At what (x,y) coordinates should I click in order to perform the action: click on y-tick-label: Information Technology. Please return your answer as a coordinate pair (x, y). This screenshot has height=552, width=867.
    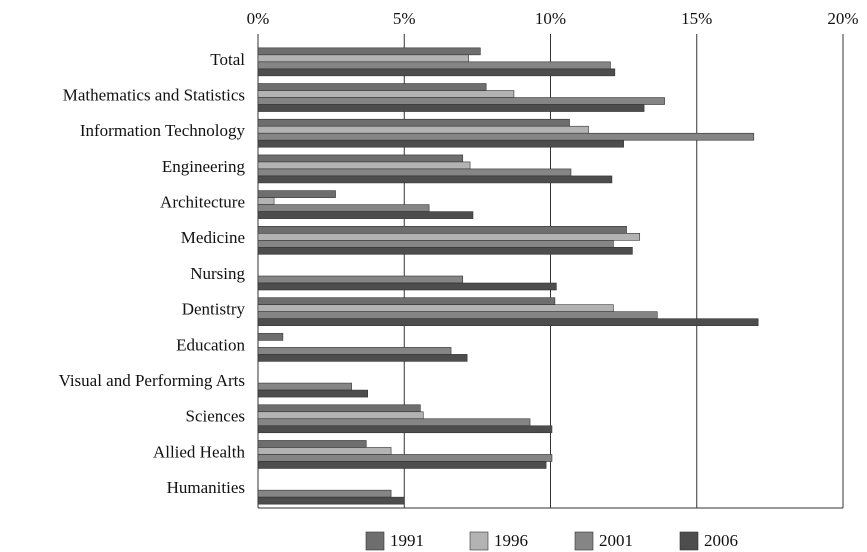
    Looking at the image, I should click on (163, 130).